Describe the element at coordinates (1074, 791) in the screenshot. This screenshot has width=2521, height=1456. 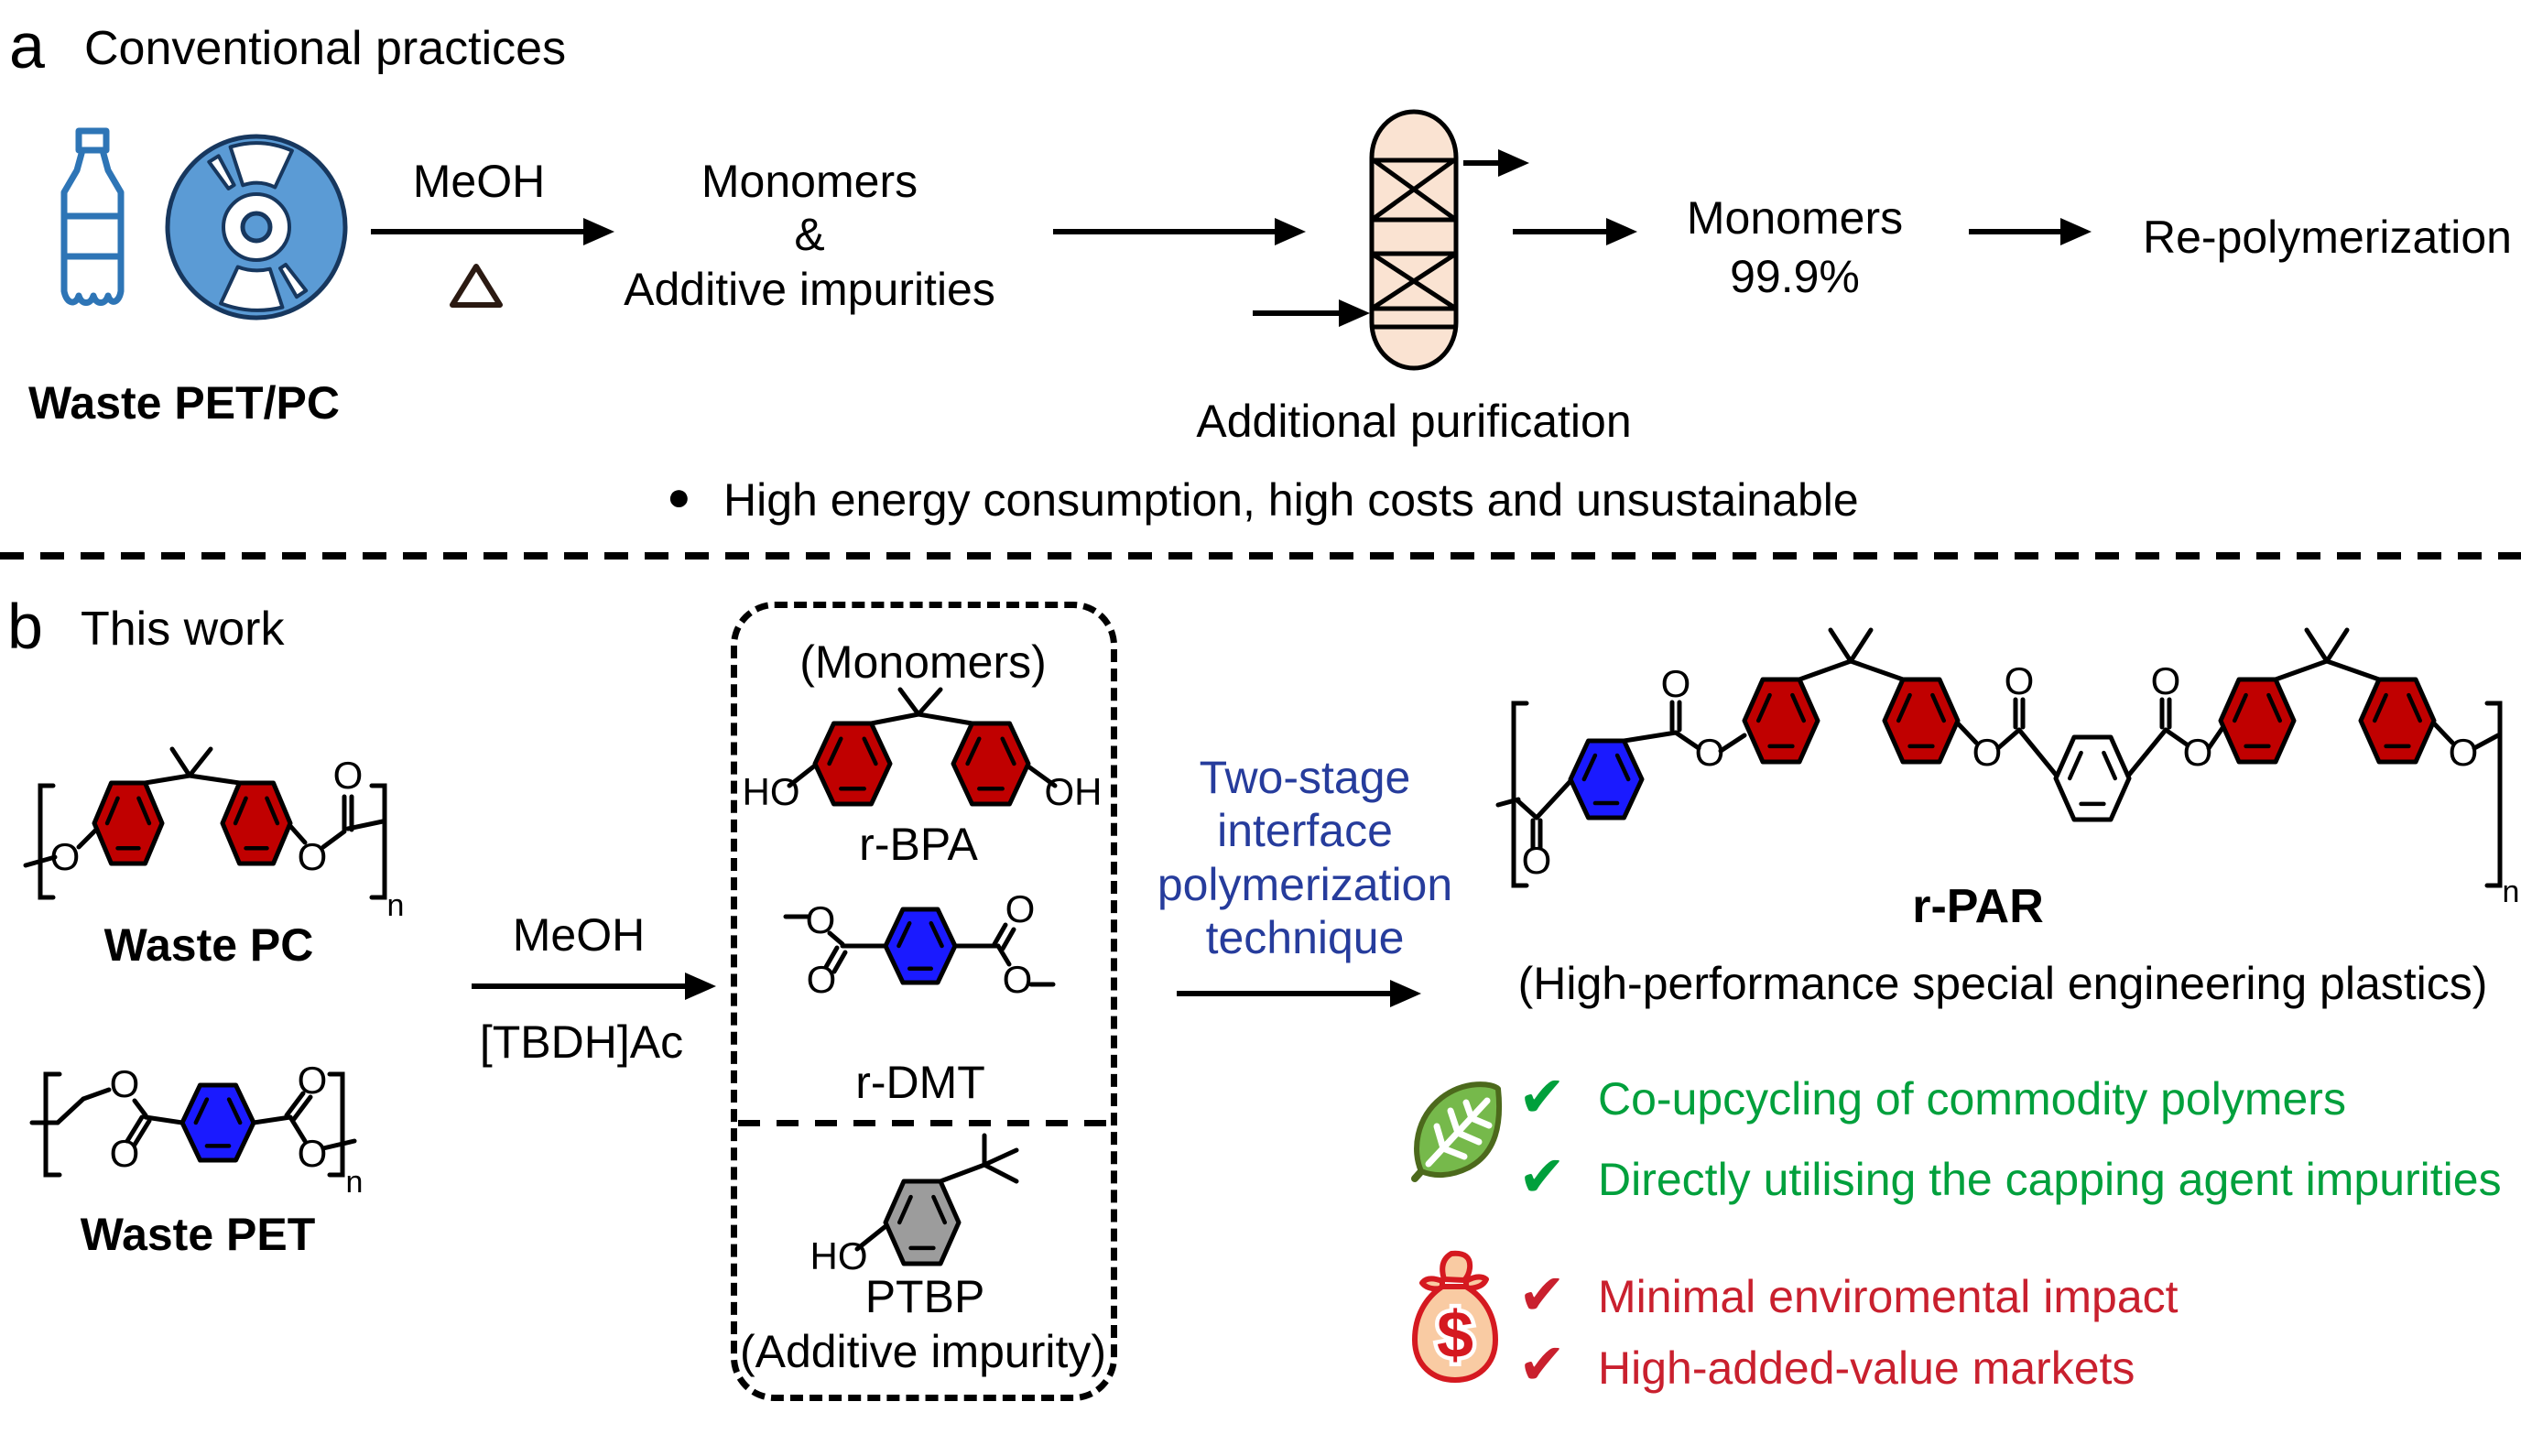
I see `atom-oh: OH` at that location.